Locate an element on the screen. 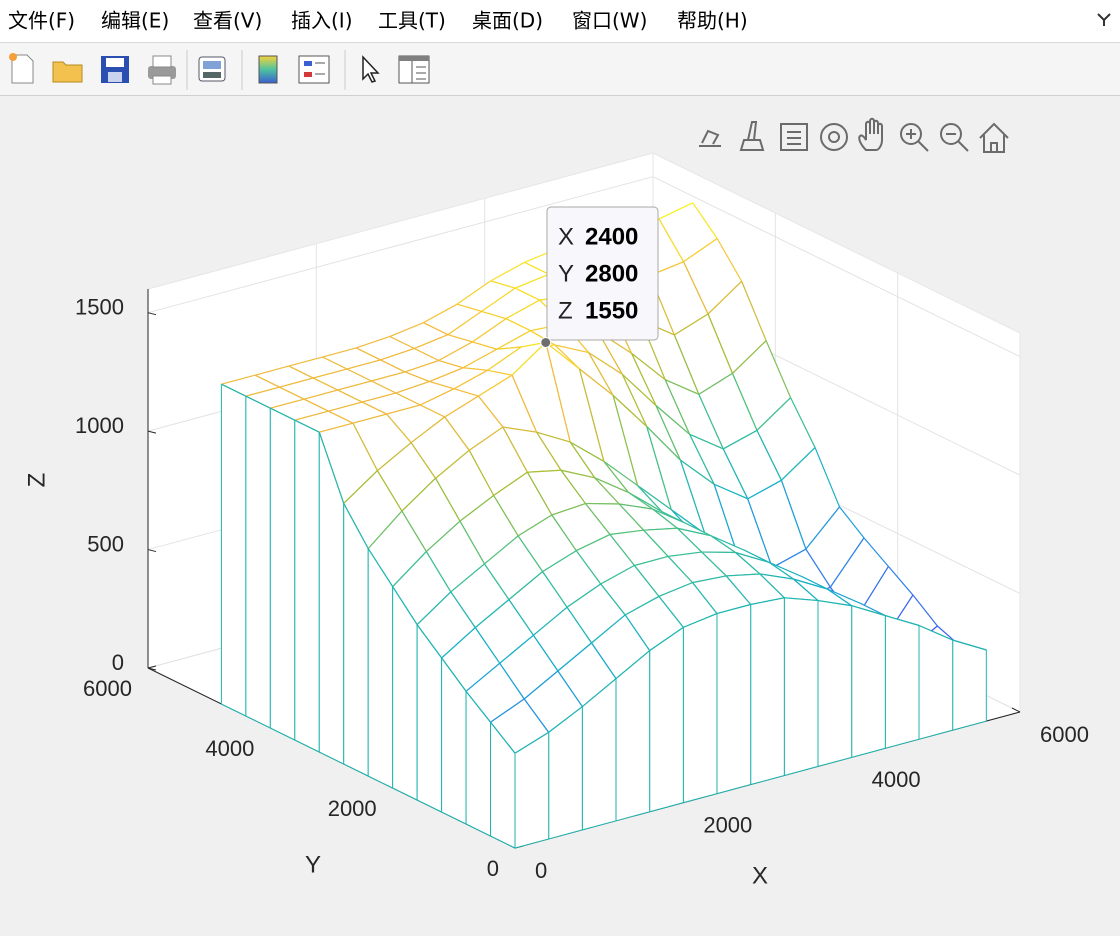 This screenshot has width=1120, height=936. rotate-button is located at coordinates (834, 137).